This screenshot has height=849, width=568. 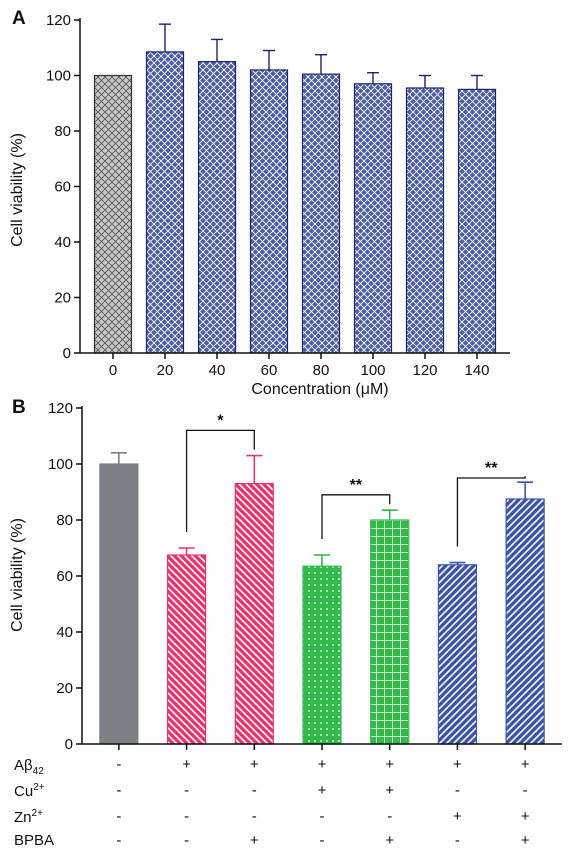 I want to click on panel-a-y-tick-label: 20, so click(x=62, y=298).